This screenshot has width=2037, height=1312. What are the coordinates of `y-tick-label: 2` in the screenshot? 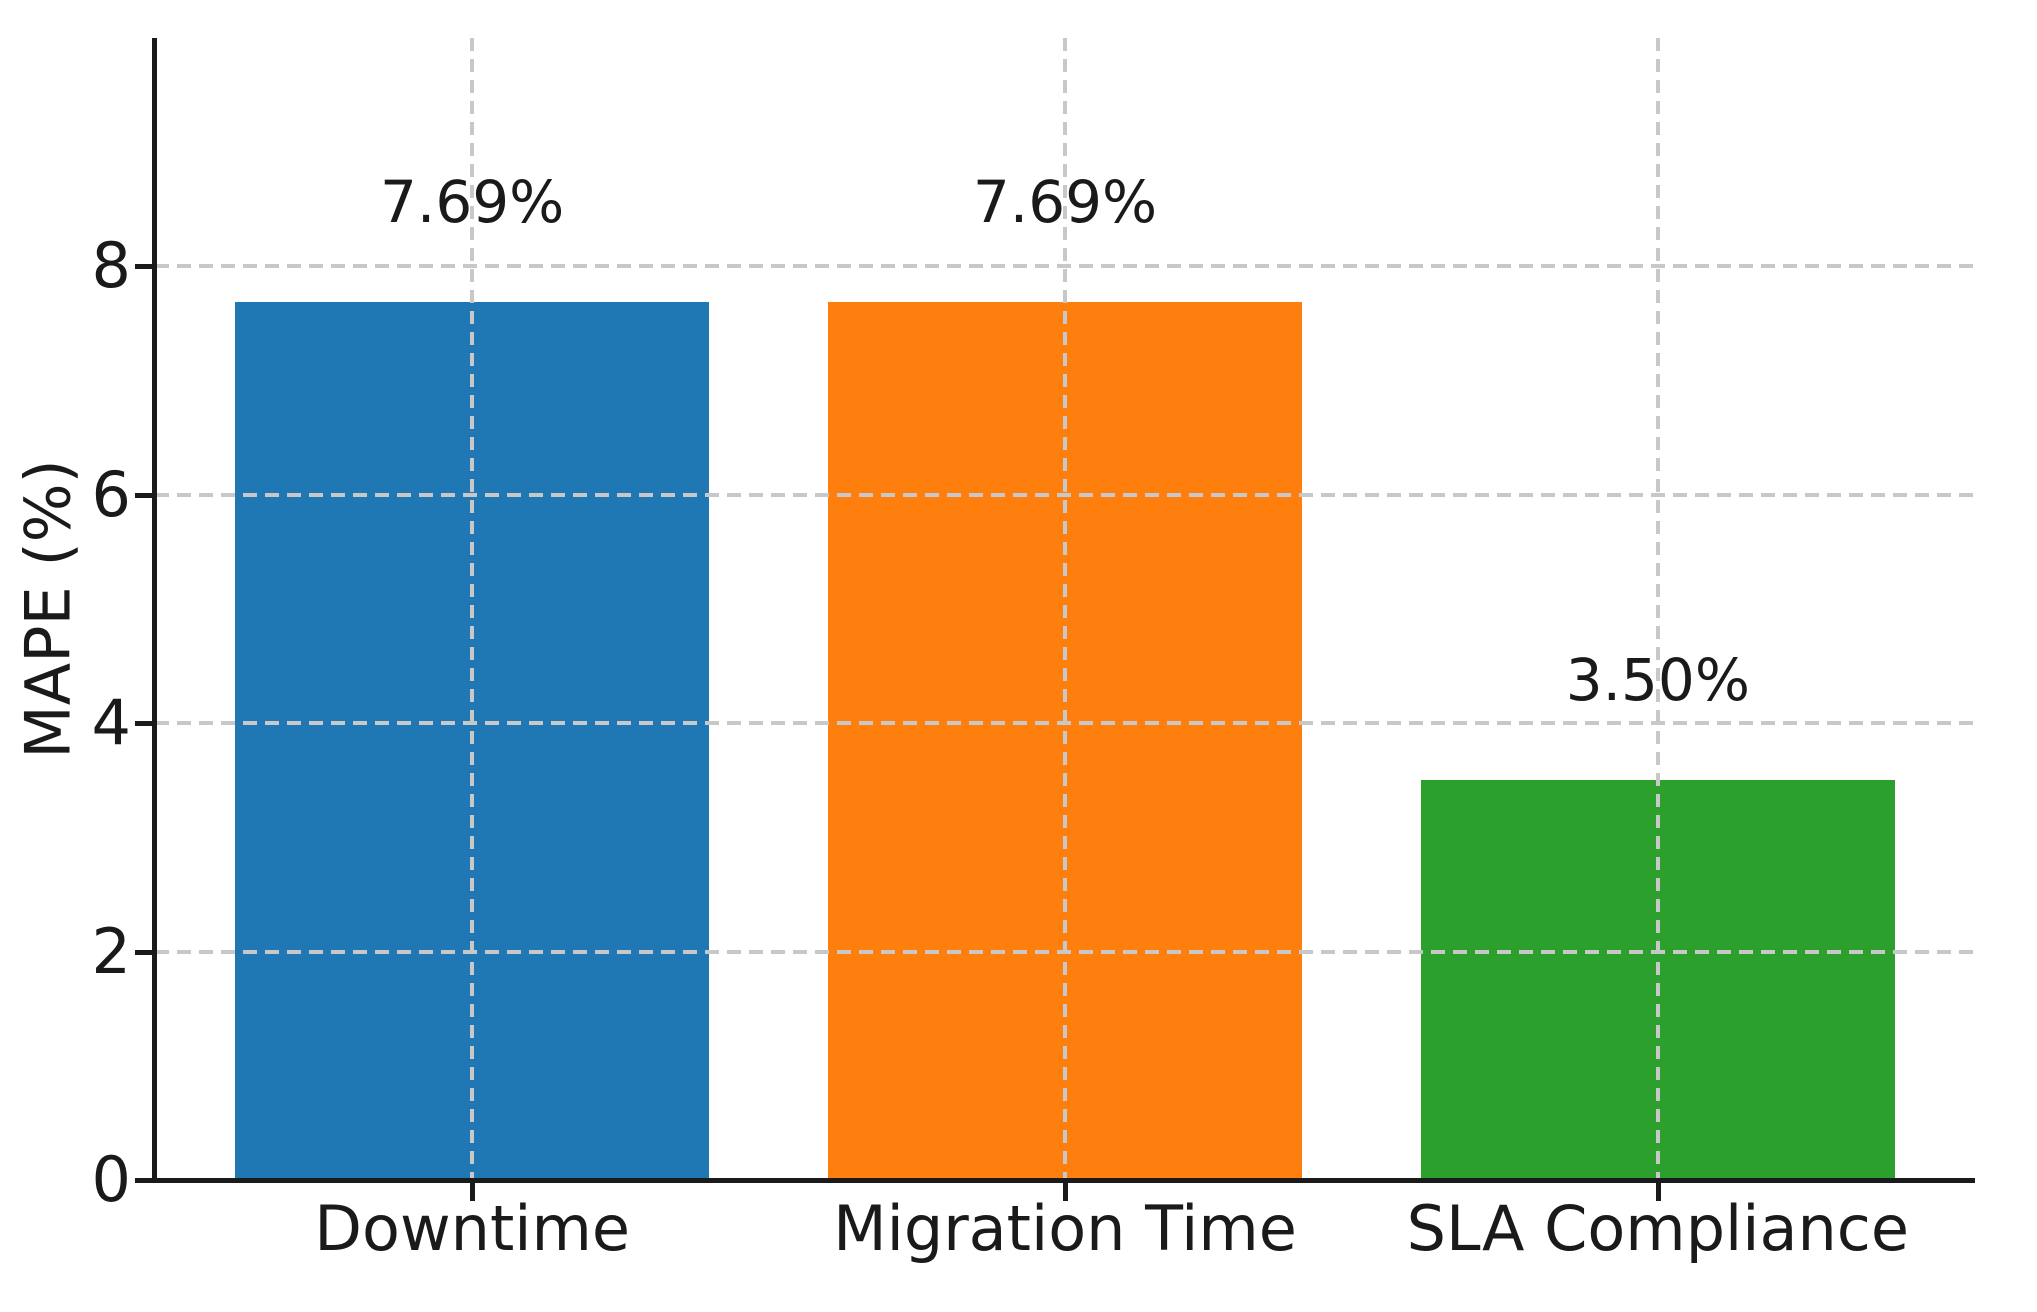 It's located at (111, 951).